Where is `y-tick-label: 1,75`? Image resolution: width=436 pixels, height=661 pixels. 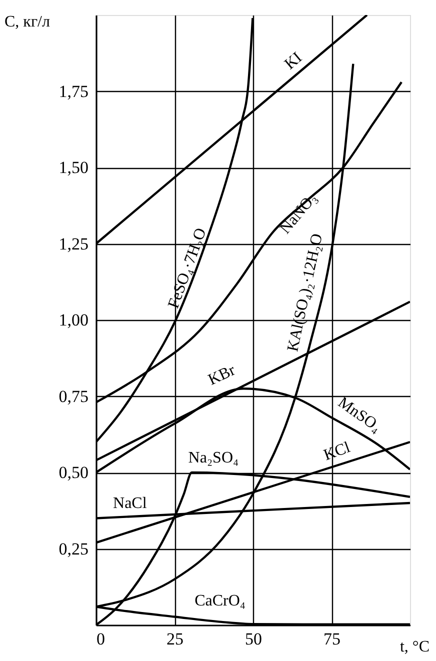 y-tick-label: 1,75 is located at coordinates (73, 91).